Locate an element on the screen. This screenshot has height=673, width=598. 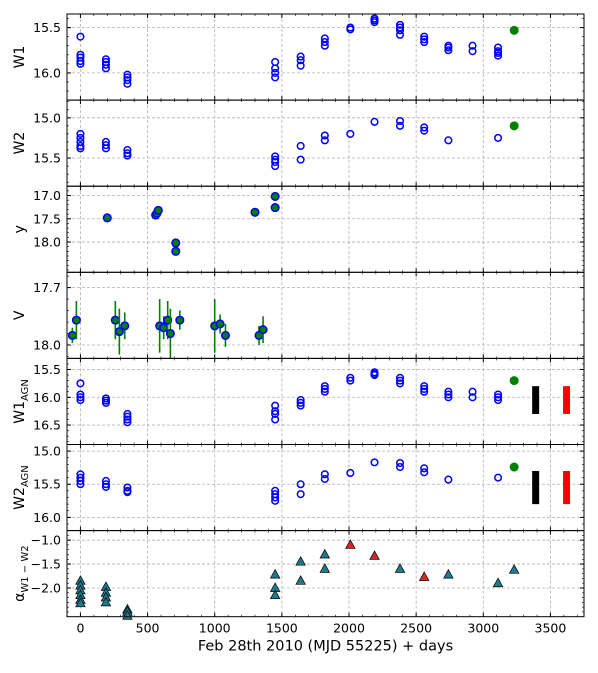
x-tick-label: 0 is located at coordinates (80, 628).